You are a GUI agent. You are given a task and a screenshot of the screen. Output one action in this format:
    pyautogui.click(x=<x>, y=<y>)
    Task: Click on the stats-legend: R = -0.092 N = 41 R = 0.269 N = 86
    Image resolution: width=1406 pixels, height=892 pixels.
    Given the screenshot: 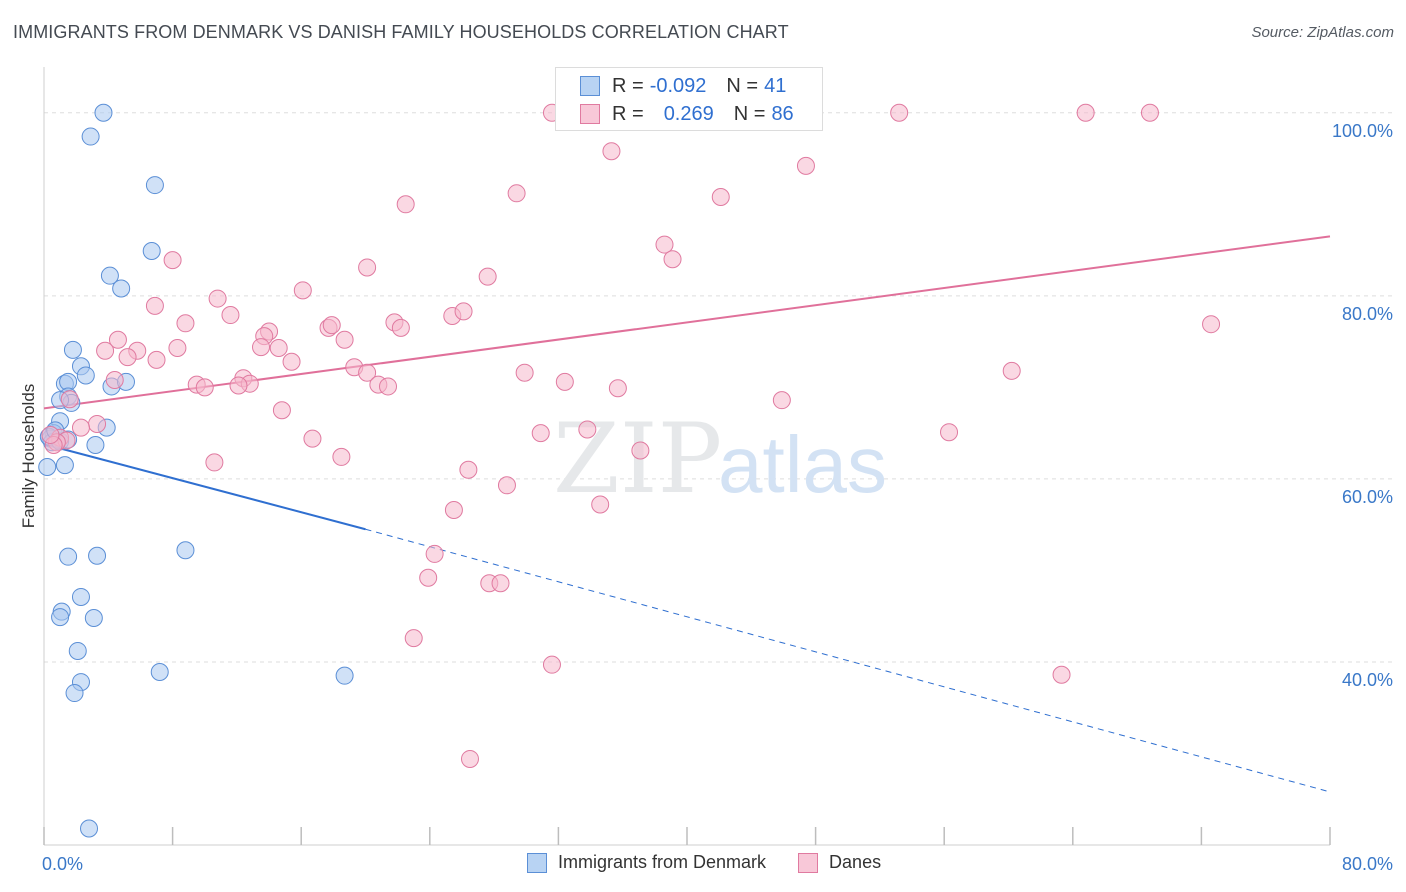 What is the action you would take?
    pyautogui.click(x=689, y=99)
    